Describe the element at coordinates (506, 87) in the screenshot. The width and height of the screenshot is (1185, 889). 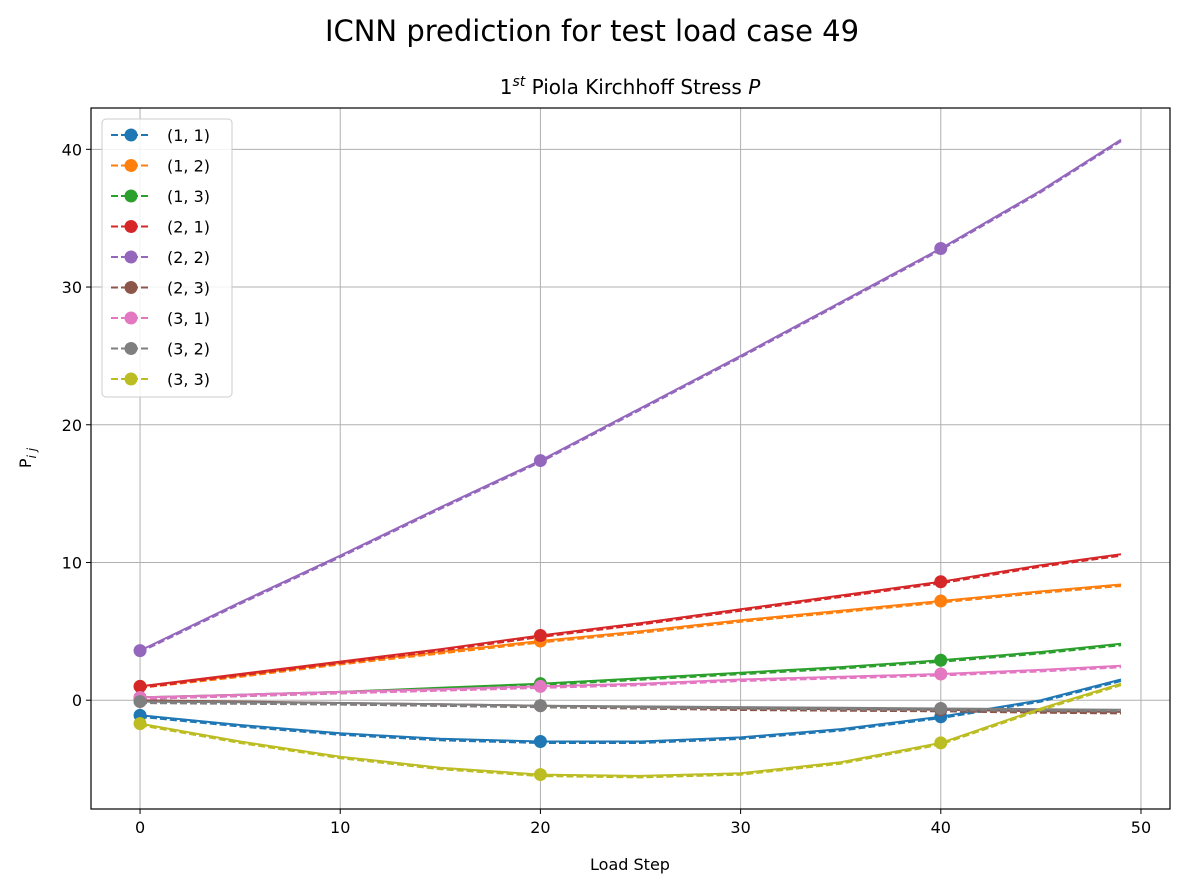
I see `axes-title-prefix: 1` at that location.